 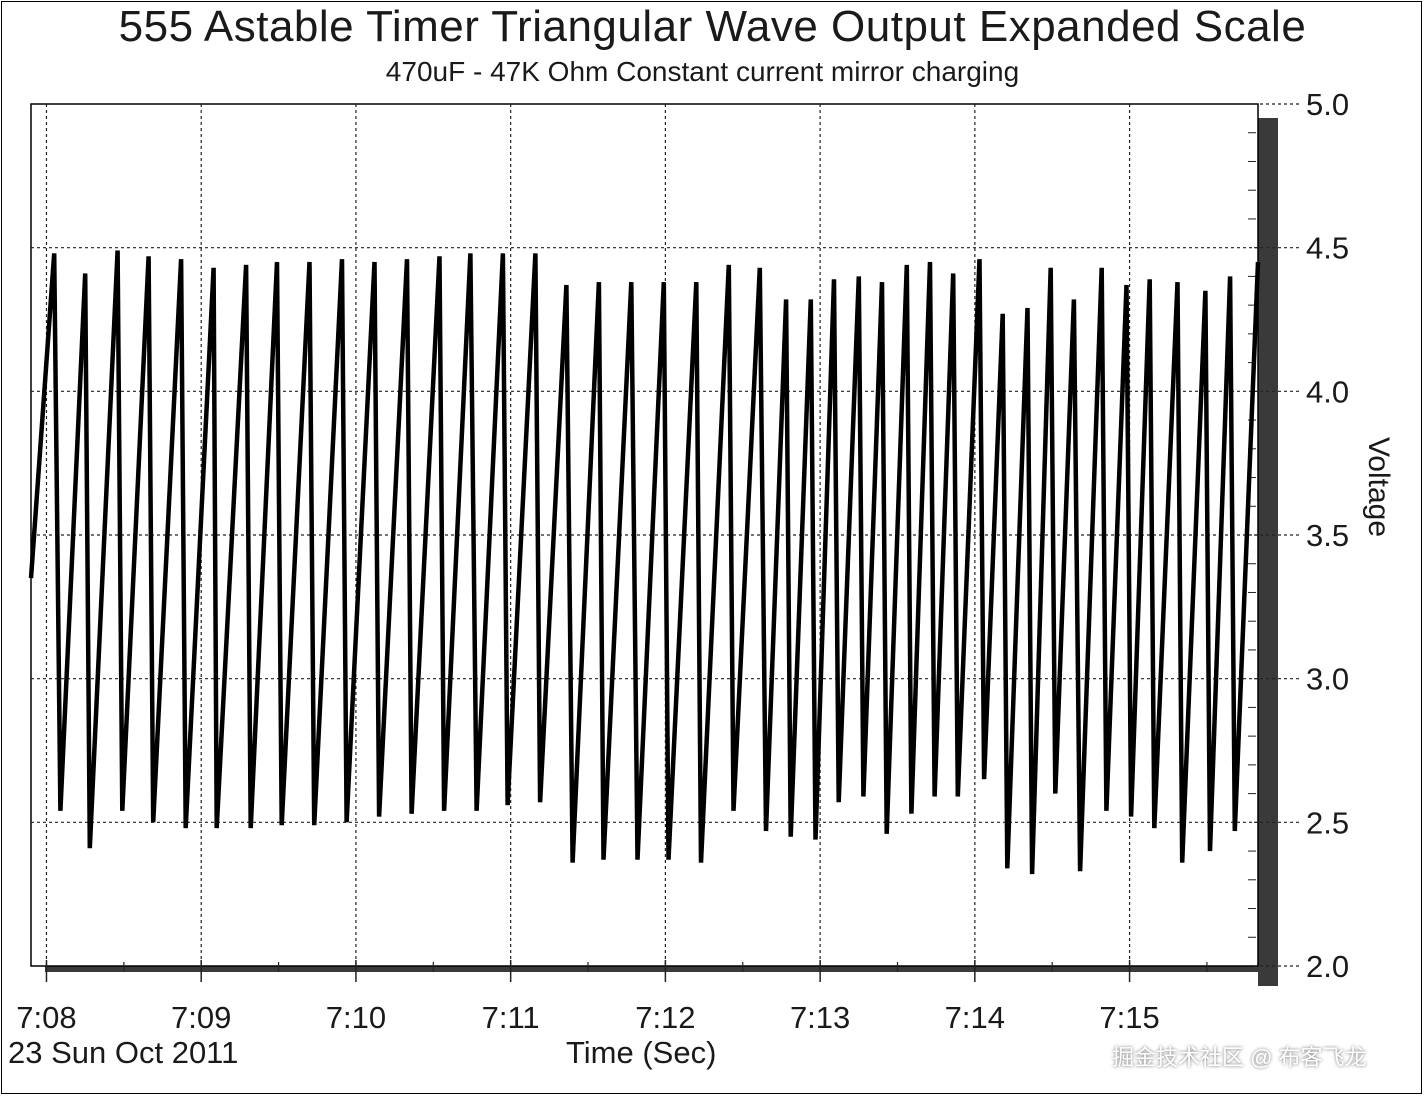 What do you see at coordinates (201, 1017) in the screenshot?
I see `x-tick-label: 7:09` at bounding box center [201, 1017].